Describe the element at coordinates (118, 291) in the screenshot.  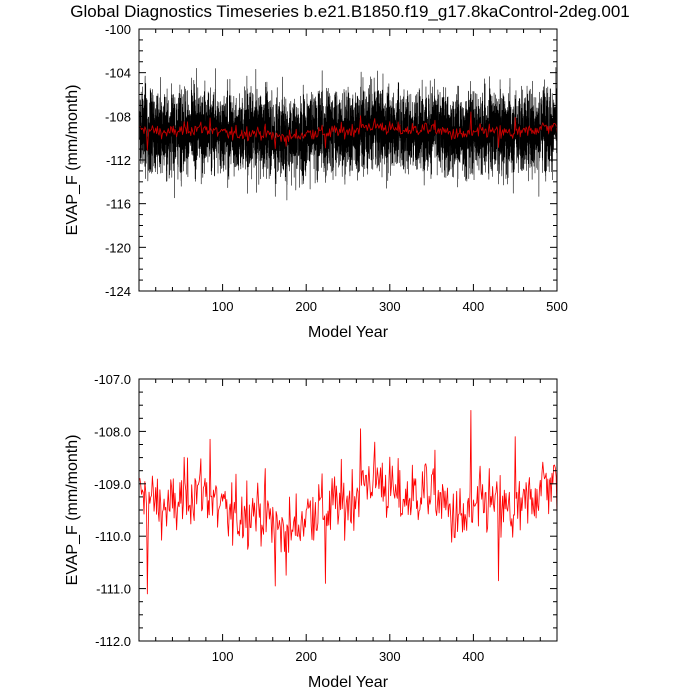
I see `y-tick-label: -124` at that location.